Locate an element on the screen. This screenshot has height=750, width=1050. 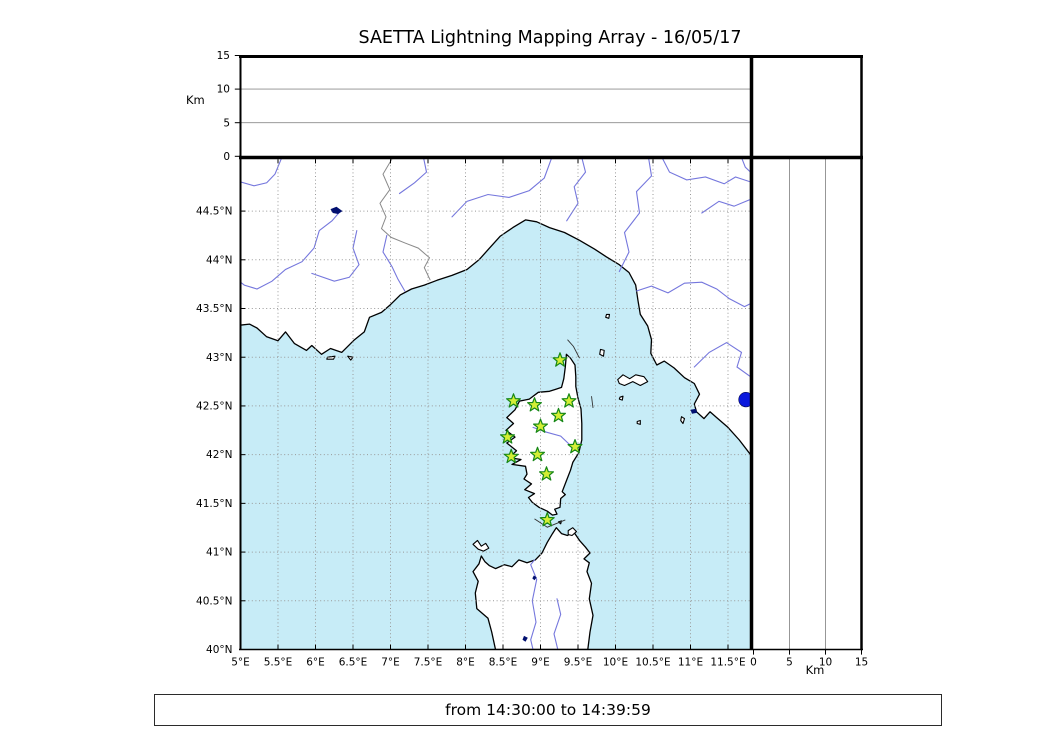
top-panel-tick-label: 10 is located at coordinates (223, 90).